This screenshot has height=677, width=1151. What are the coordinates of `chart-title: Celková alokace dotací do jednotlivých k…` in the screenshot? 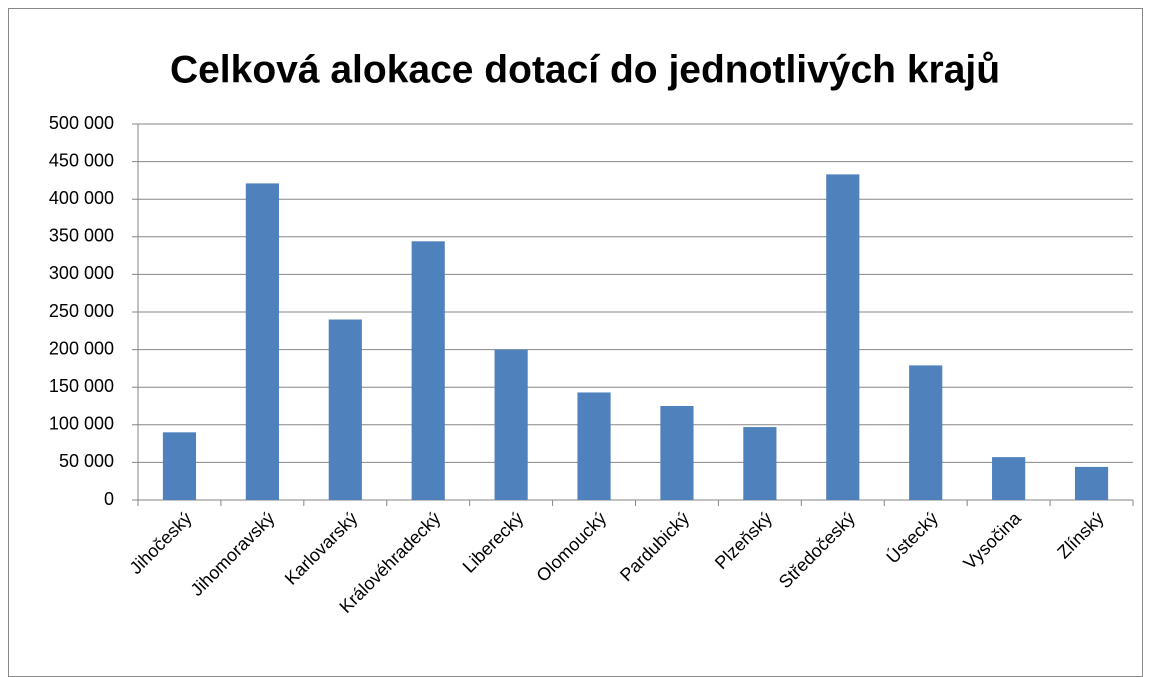 It's located at (585, 69).